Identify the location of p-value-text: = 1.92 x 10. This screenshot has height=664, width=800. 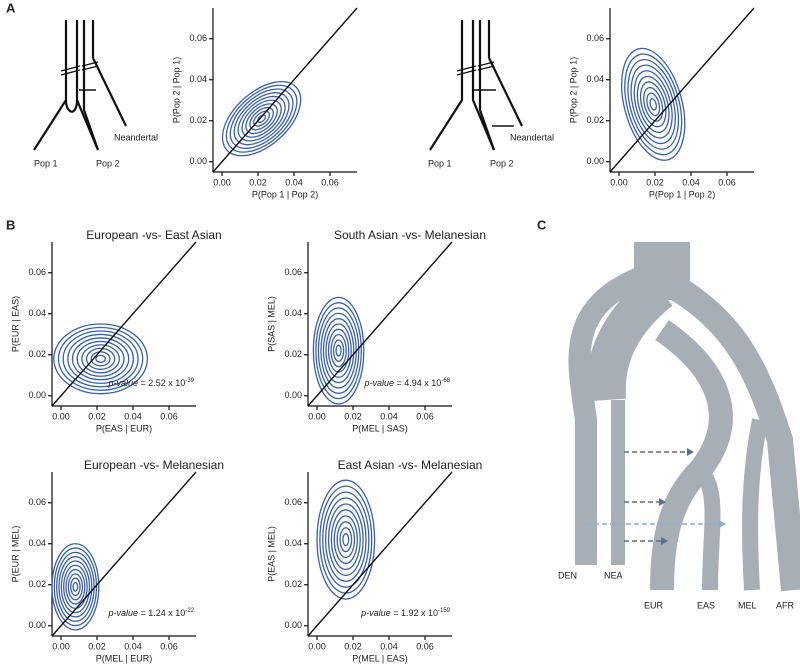
(414, 613).